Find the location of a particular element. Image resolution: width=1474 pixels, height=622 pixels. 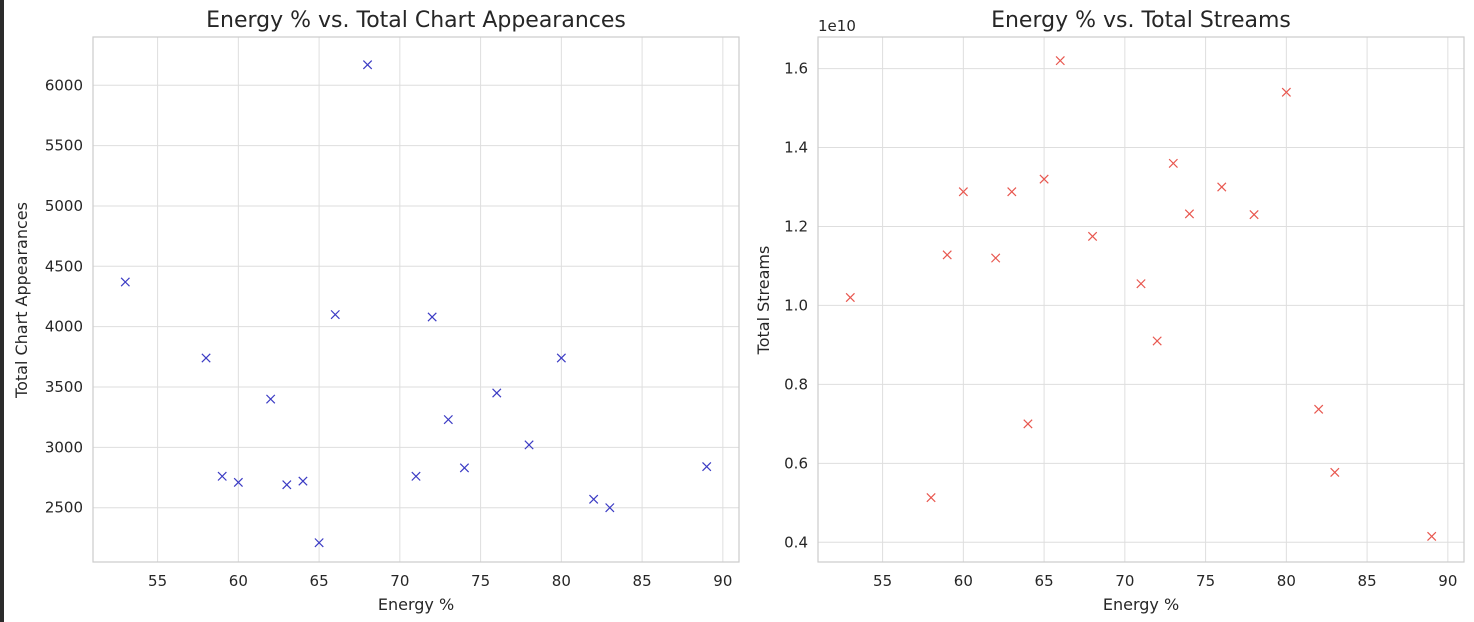

streams-y-ticks: 0.4 0.6 0.8 1.0 1.2 1.4 1.6 is located at coordinates (796, 306).